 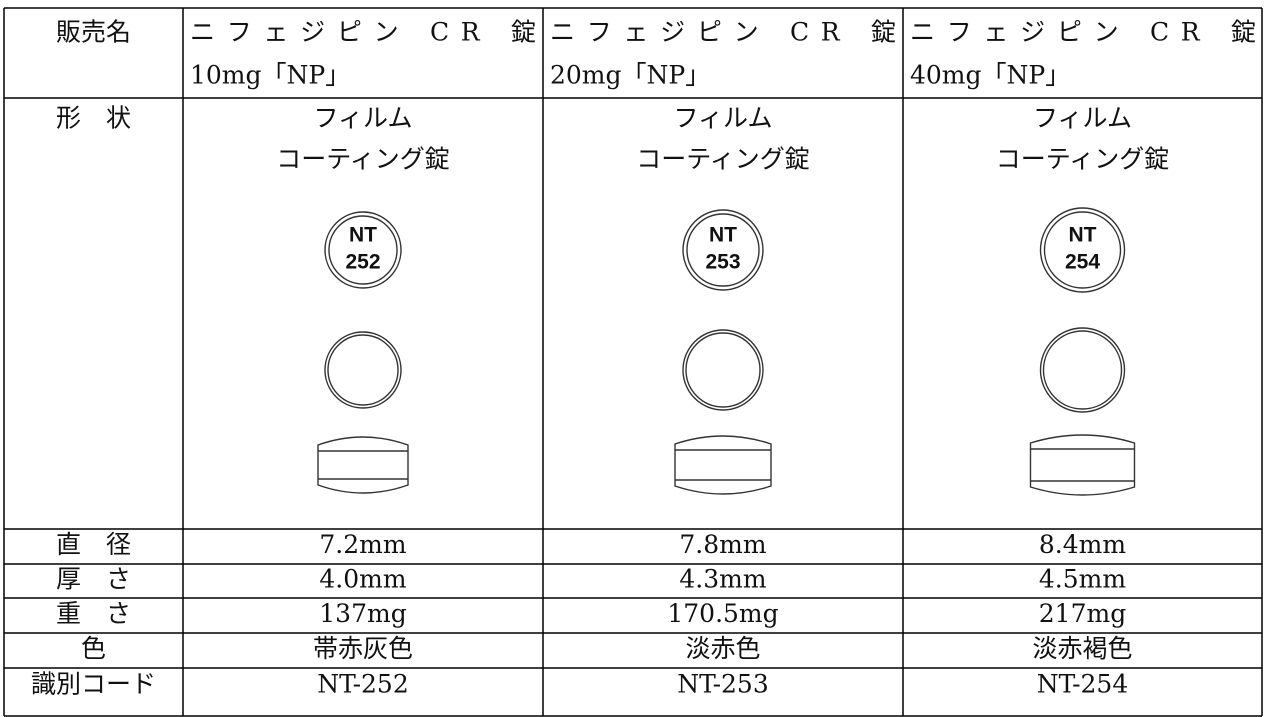 I want to click on cell-value: NT-252, so click(x=363, y=684).